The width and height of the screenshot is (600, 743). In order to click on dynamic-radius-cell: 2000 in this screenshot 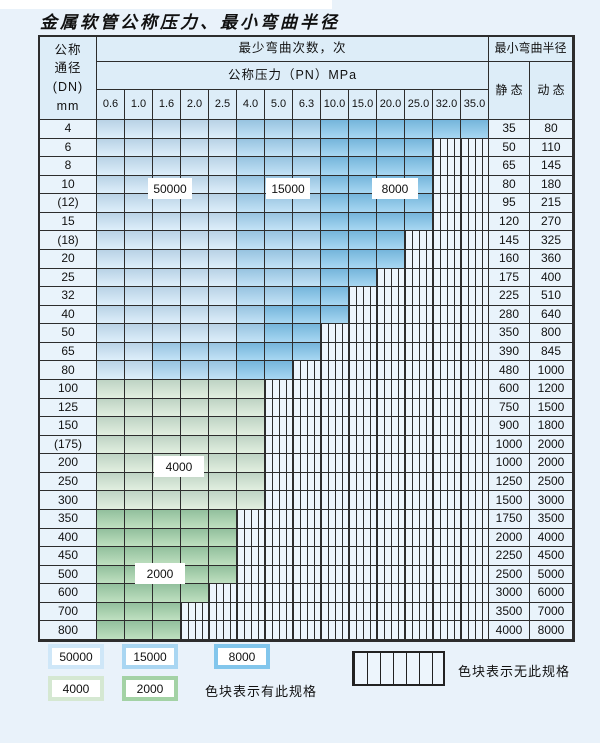, I will do `click(551, 445)`.